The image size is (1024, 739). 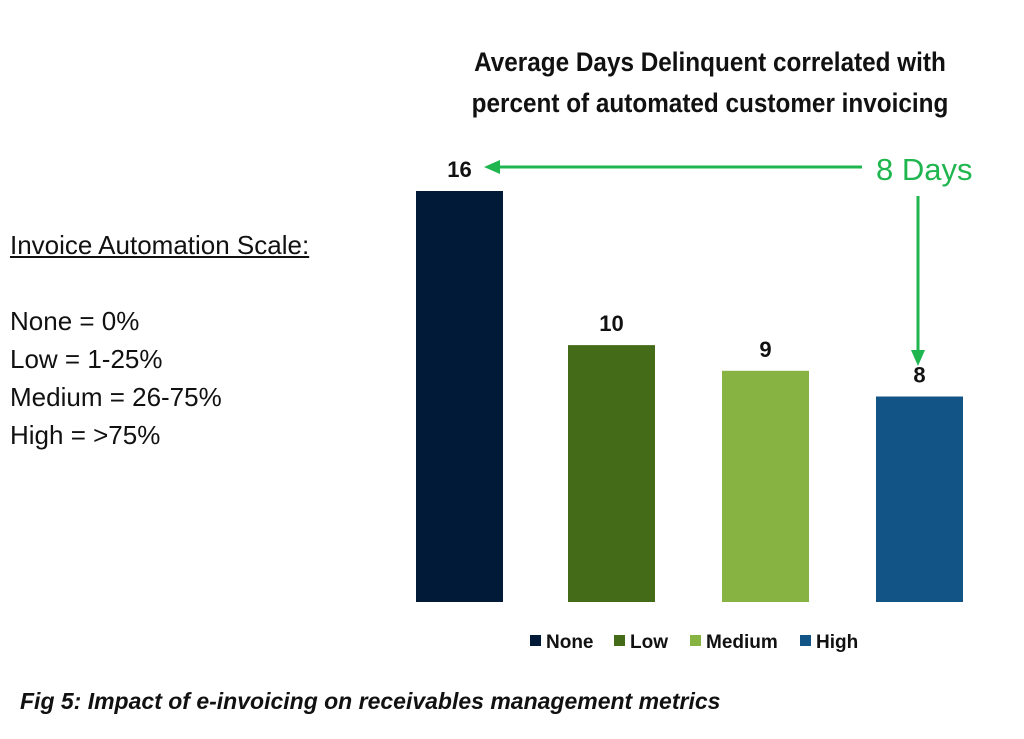 What do you see at coordinates (742, 642) in the screenshot?
I see `legend-label: Medium` at bounding box center [742, 642].